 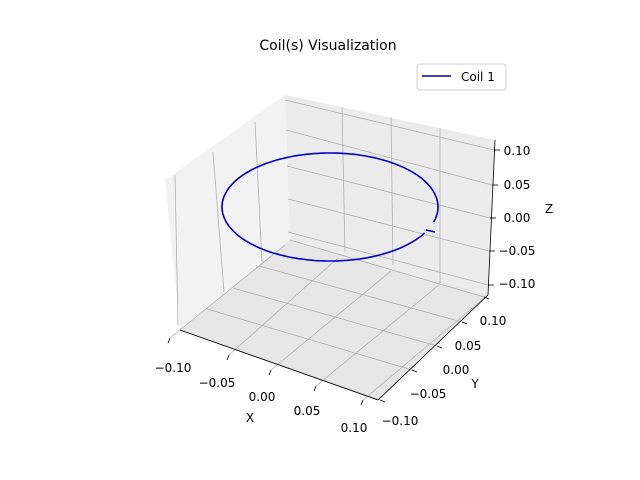 I want to click on coil-lead, so click(x=430, y=231).